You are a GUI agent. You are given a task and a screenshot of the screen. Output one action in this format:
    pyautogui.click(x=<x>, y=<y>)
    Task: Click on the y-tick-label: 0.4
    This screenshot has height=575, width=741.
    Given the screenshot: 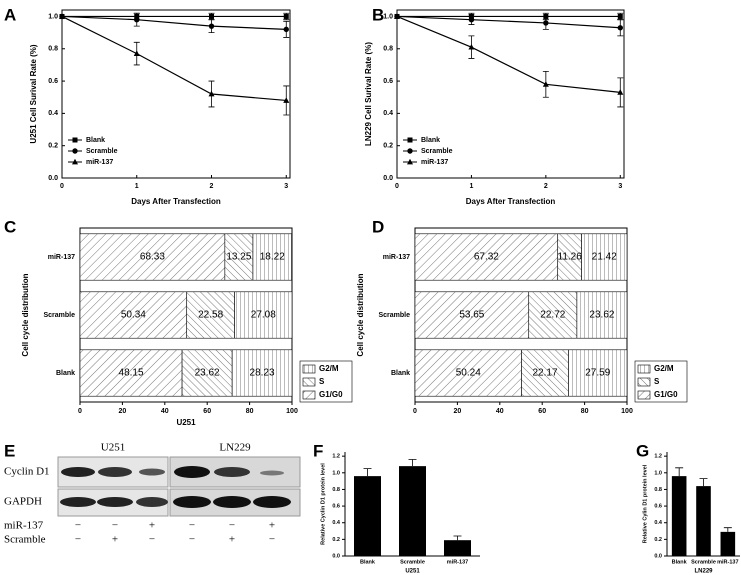 What is the action you would take?
    pyautogui.click(x=658, y=523)
    